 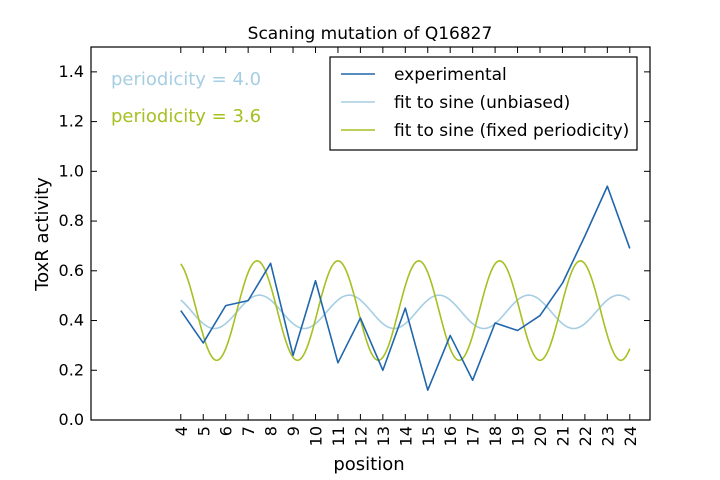 What do you see at coordinates (71, 220) in the screenshot?
I see `y-tick-label: 0.8` at bounding box center [71, 220].